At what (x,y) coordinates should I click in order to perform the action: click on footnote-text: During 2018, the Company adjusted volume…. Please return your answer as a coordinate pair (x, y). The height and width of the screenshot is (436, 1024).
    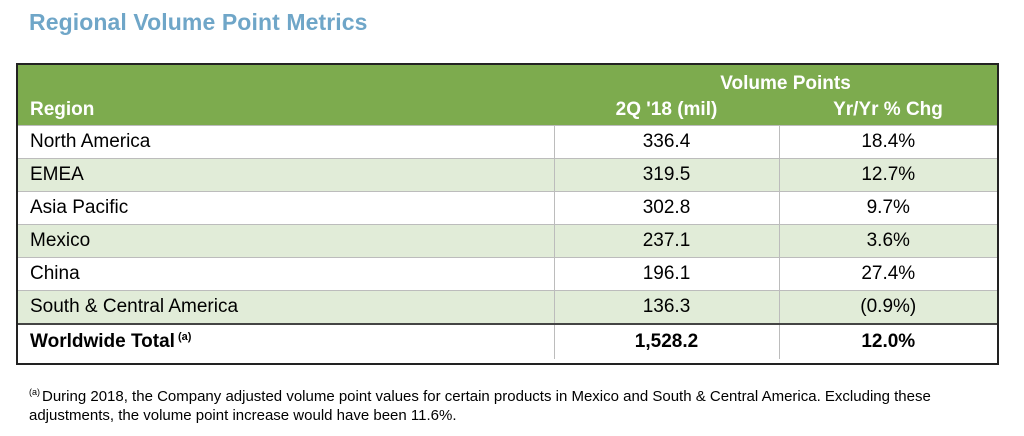
    Looking at the image, I should click on (480, 406).